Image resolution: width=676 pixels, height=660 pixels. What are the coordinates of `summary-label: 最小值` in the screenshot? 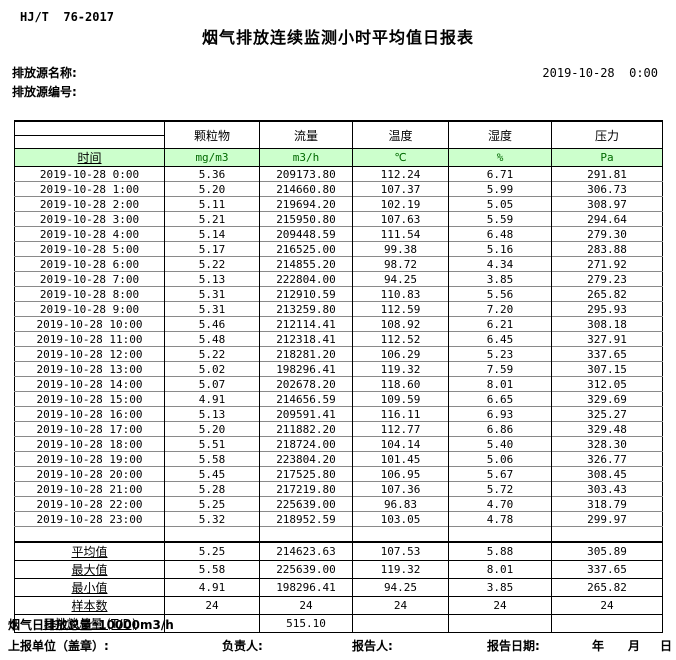 It's located at (89, 587).